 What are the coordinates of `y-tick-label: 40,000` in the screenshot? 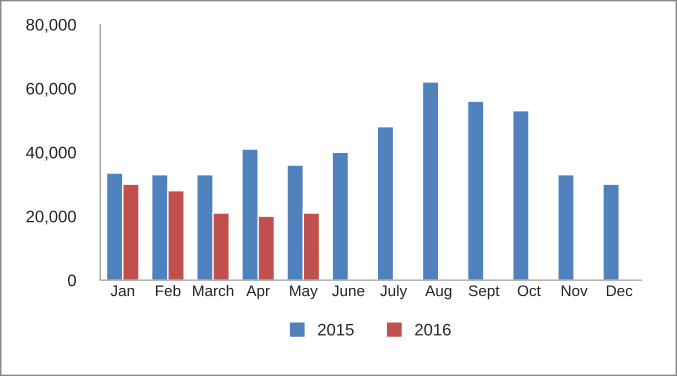 It's located at (51, 153).